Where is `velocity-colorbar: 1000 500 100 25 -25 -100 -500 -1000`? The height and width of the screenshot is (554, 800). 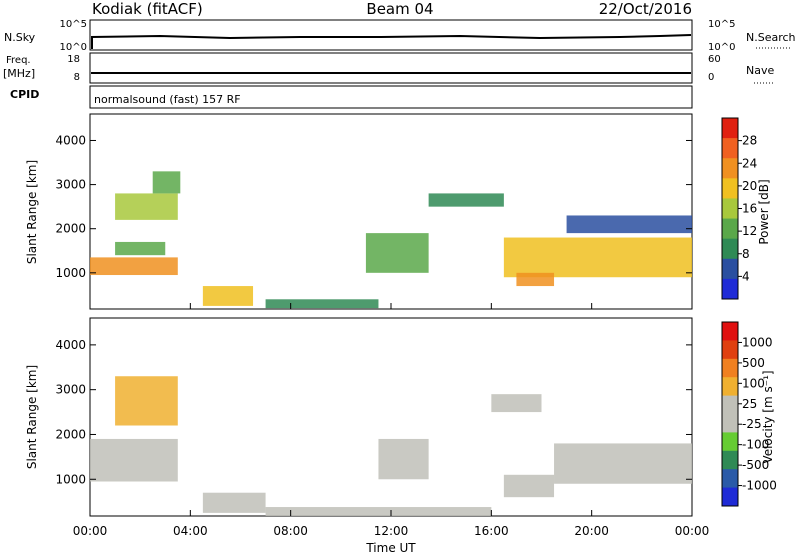
velocity-colorbar: 1000 500 100 25 -25 -100 -500 -1000 is located at coordinates (749, 414).